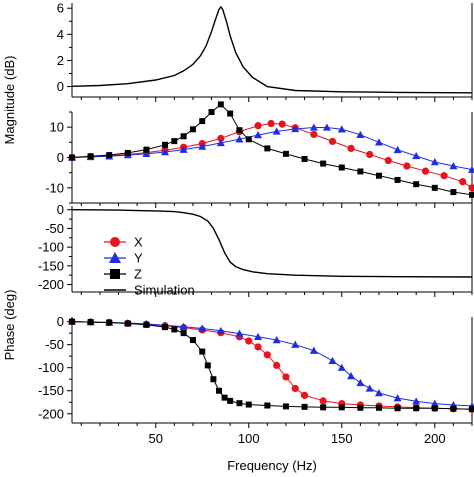 This screenshot has height=477, width=474. I want to click on legend-marker-circle, so click(115, 242).